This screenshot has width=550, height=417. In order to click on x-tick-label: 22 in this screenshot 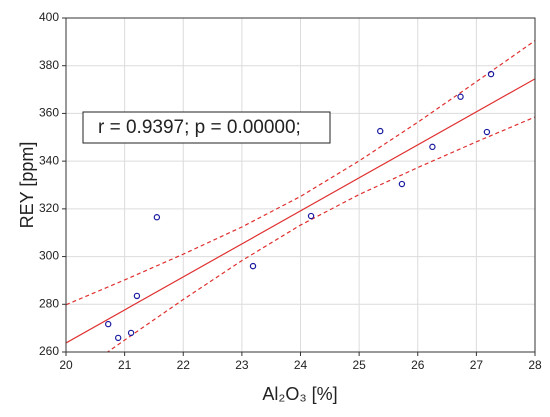, I will do `click(184, 365)`.